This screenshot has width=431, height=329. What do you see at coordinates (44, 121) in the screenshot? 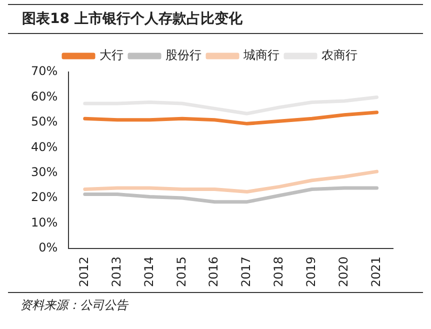
I see `y-tick-label: 50%` at bounding box center [44, 121].